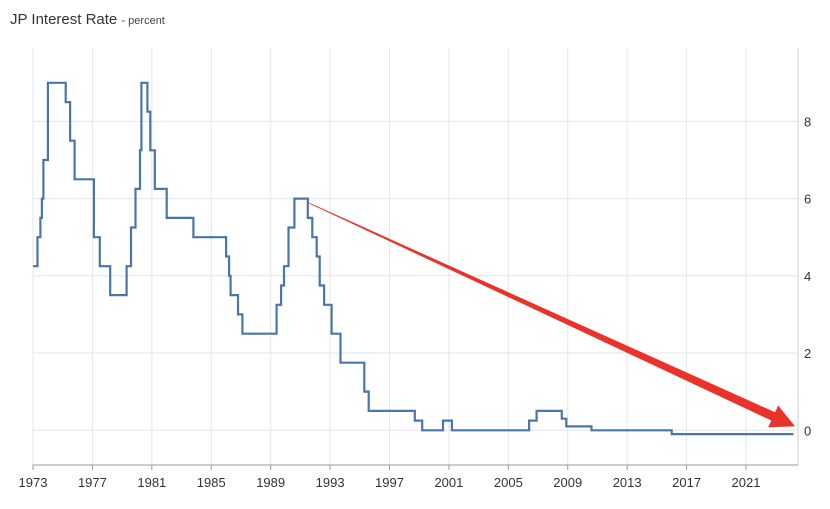 This screenshot has height=509, width=830. Describe the element at coordinates (807, 353) in the screenshot. I see `y-tick-label-2: 2` at that location.